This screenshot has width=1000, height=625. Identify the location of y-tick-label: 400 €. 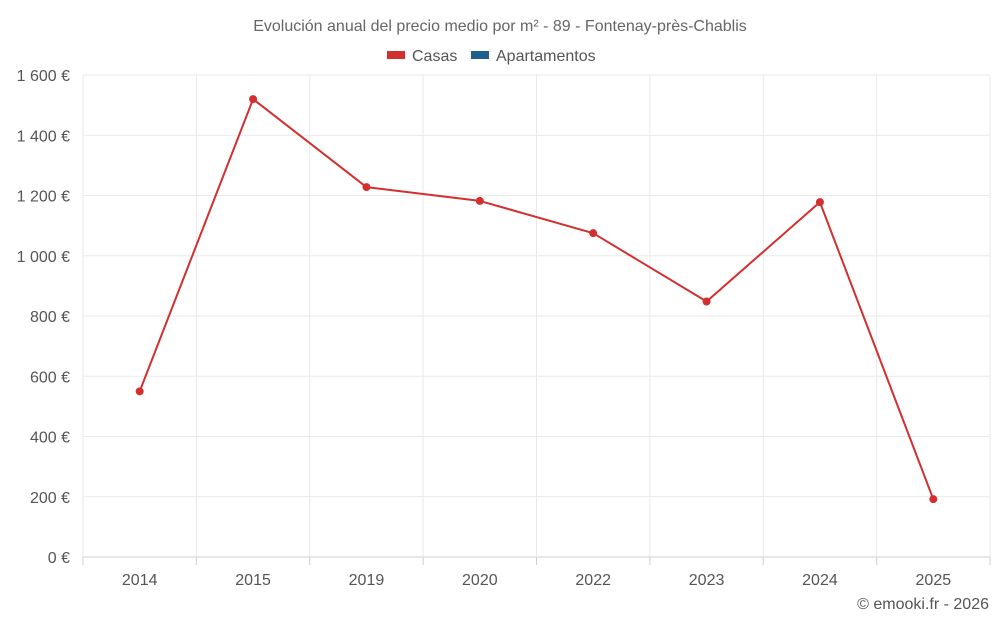
(50, 438).